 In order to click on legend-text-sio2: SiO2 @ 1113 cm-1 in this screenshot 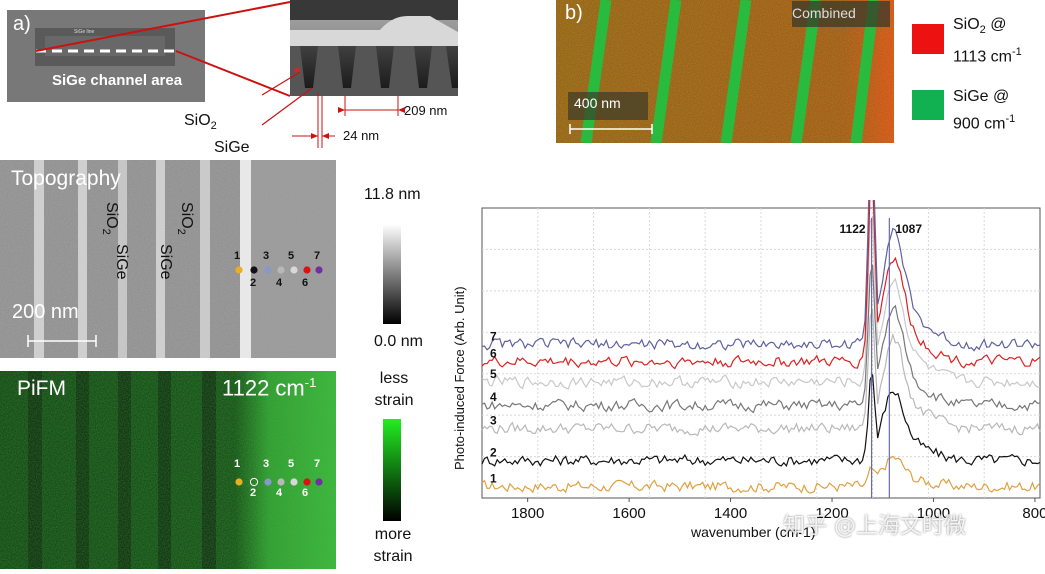, I will do `click(987, 41)`.